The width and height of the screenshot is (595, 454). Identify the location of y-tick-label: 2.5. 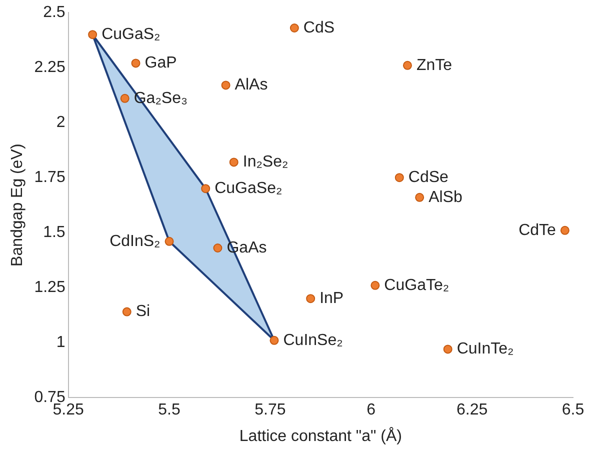
(54, 13).